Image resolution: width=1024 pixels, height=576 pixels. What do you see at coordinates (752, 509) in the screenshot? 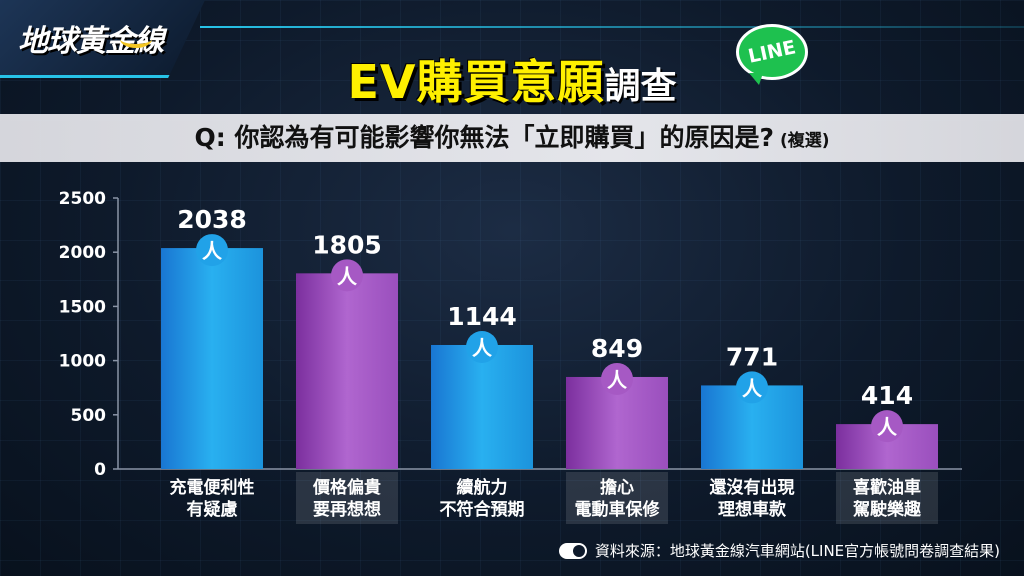
I see `category-label: 理想車款` at bounding box center [752, 509].